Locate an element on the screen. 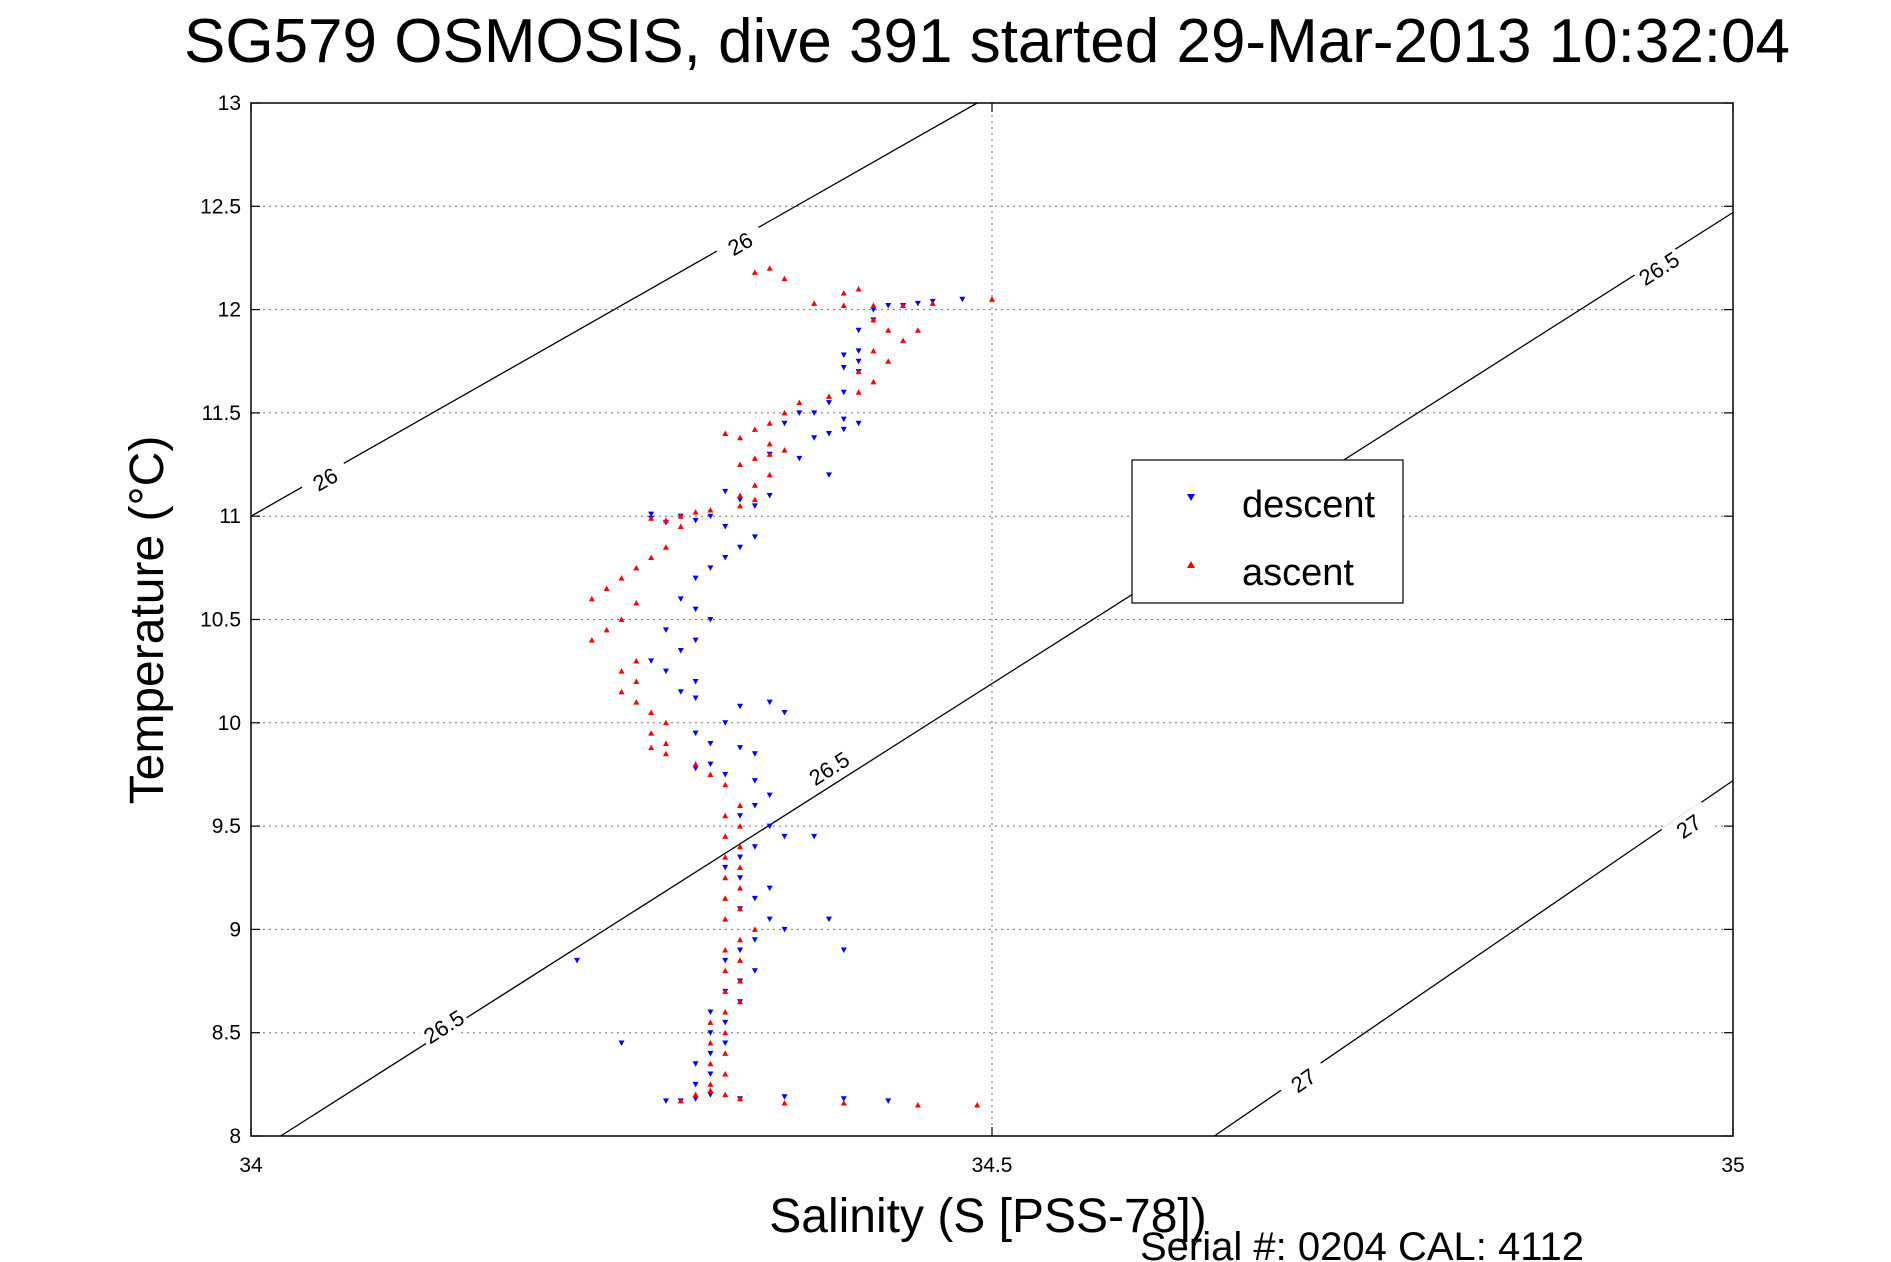  y-tick-label: 9.5 is located at coordinates (226, 826).